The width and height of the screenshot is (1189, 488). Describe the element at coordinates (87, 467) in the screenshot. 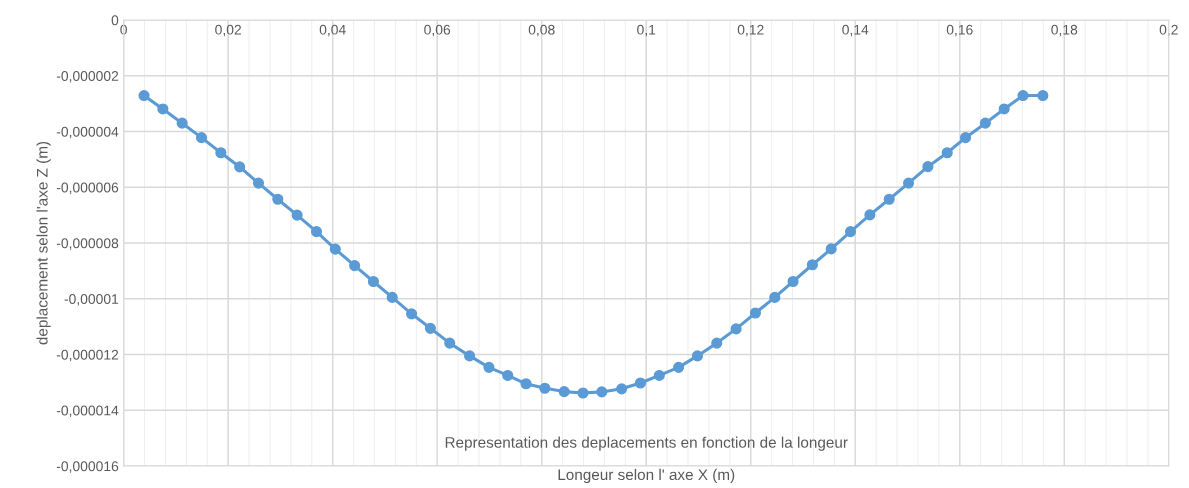

I see `y-tick-label: -0,000016` at that location.